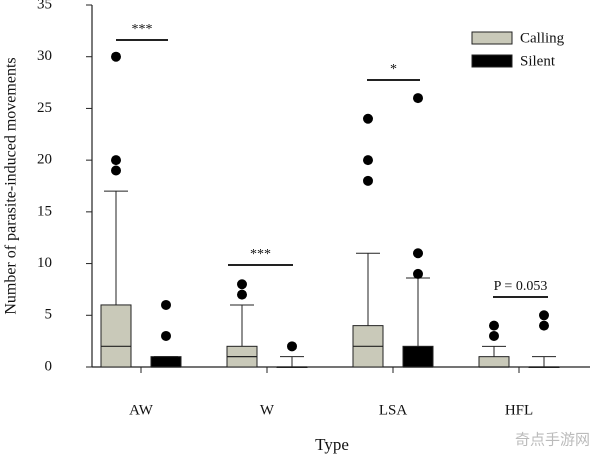  What do you see at coordinates (267, 410) in the screenshot?
I see `x-tick-label: W` at bounding box center [267, 410].